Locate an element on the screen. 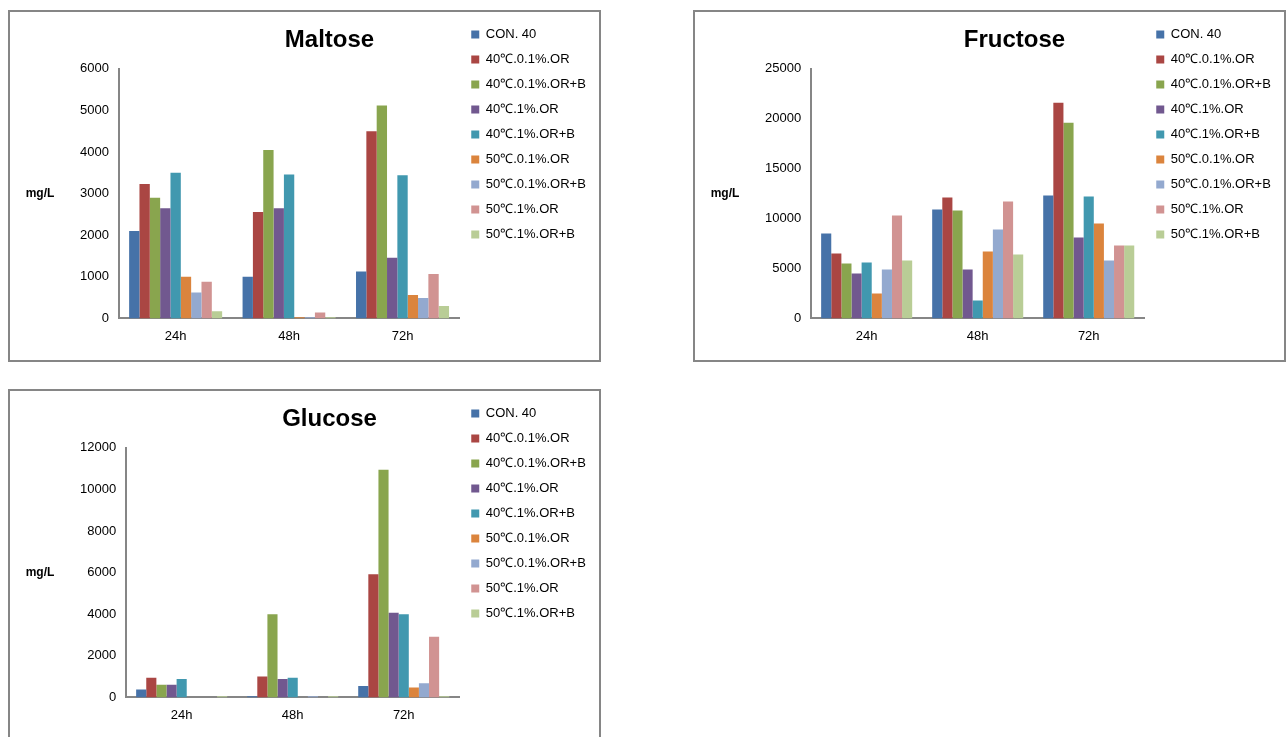  y-tick-label: 12000 is located at coordinates (98, 447).